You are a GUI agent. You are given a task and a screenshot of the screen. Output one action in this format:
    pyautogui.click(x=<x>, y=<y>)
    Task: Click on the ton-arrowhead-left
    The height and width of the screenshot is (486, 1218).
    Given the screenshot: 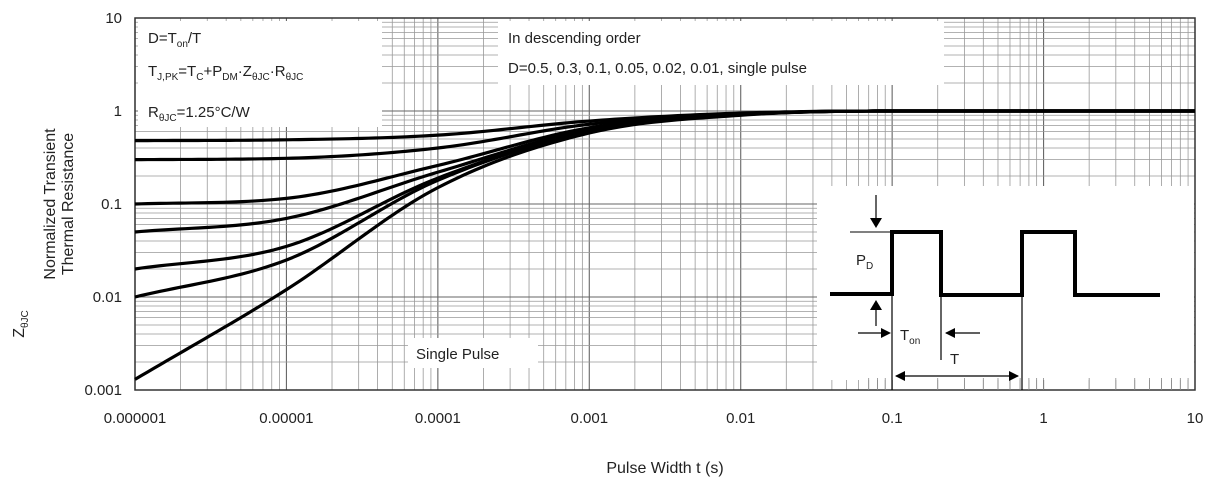 What is the action you would take?
    pyautogui.click(x=886, y=333)
    